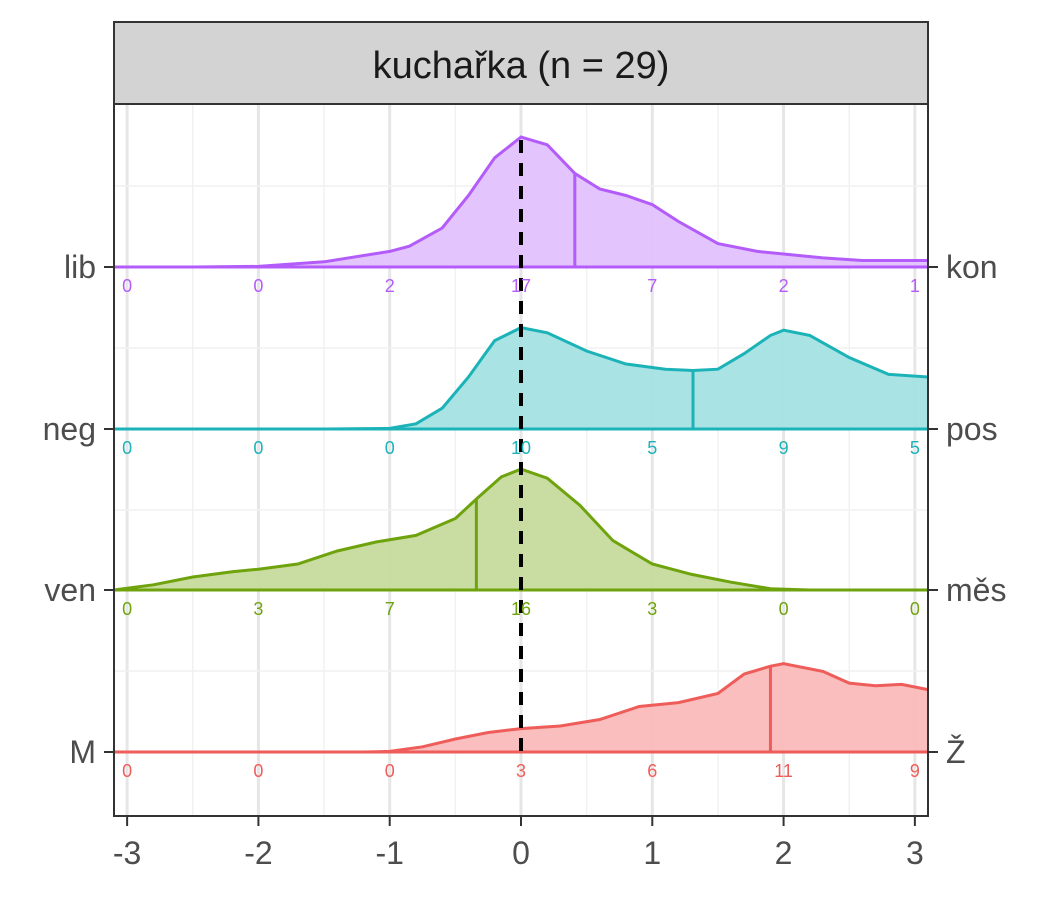 The image size is (1050, 900). Describe the element at coordinates (521, 609) in the screenshot. I see `count-label: 16` at that location.